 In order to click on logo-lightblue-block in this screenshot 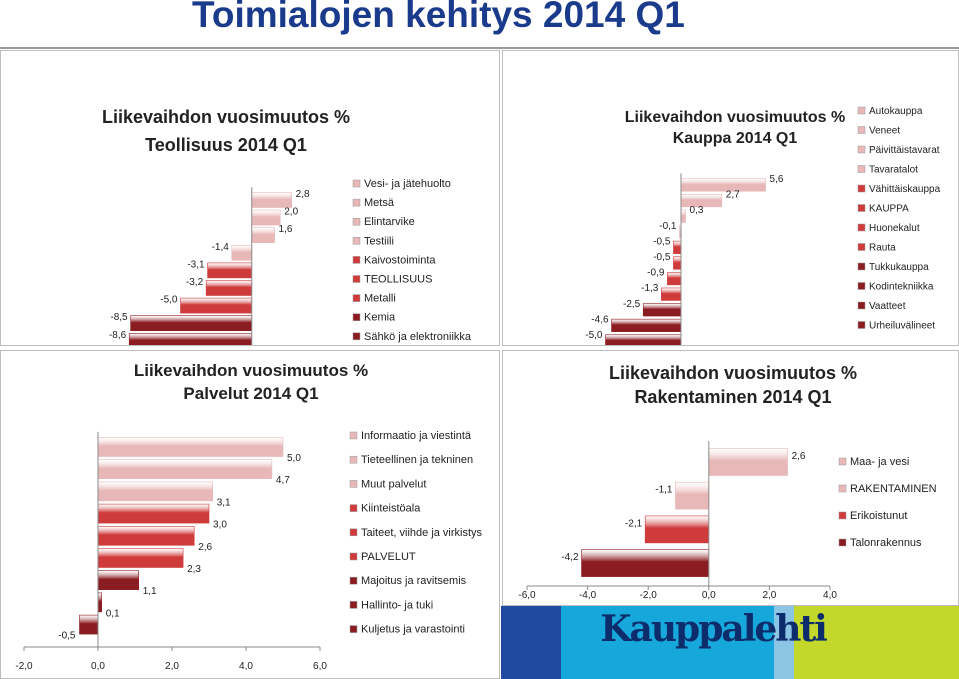, I will do `click(784, 642)`.